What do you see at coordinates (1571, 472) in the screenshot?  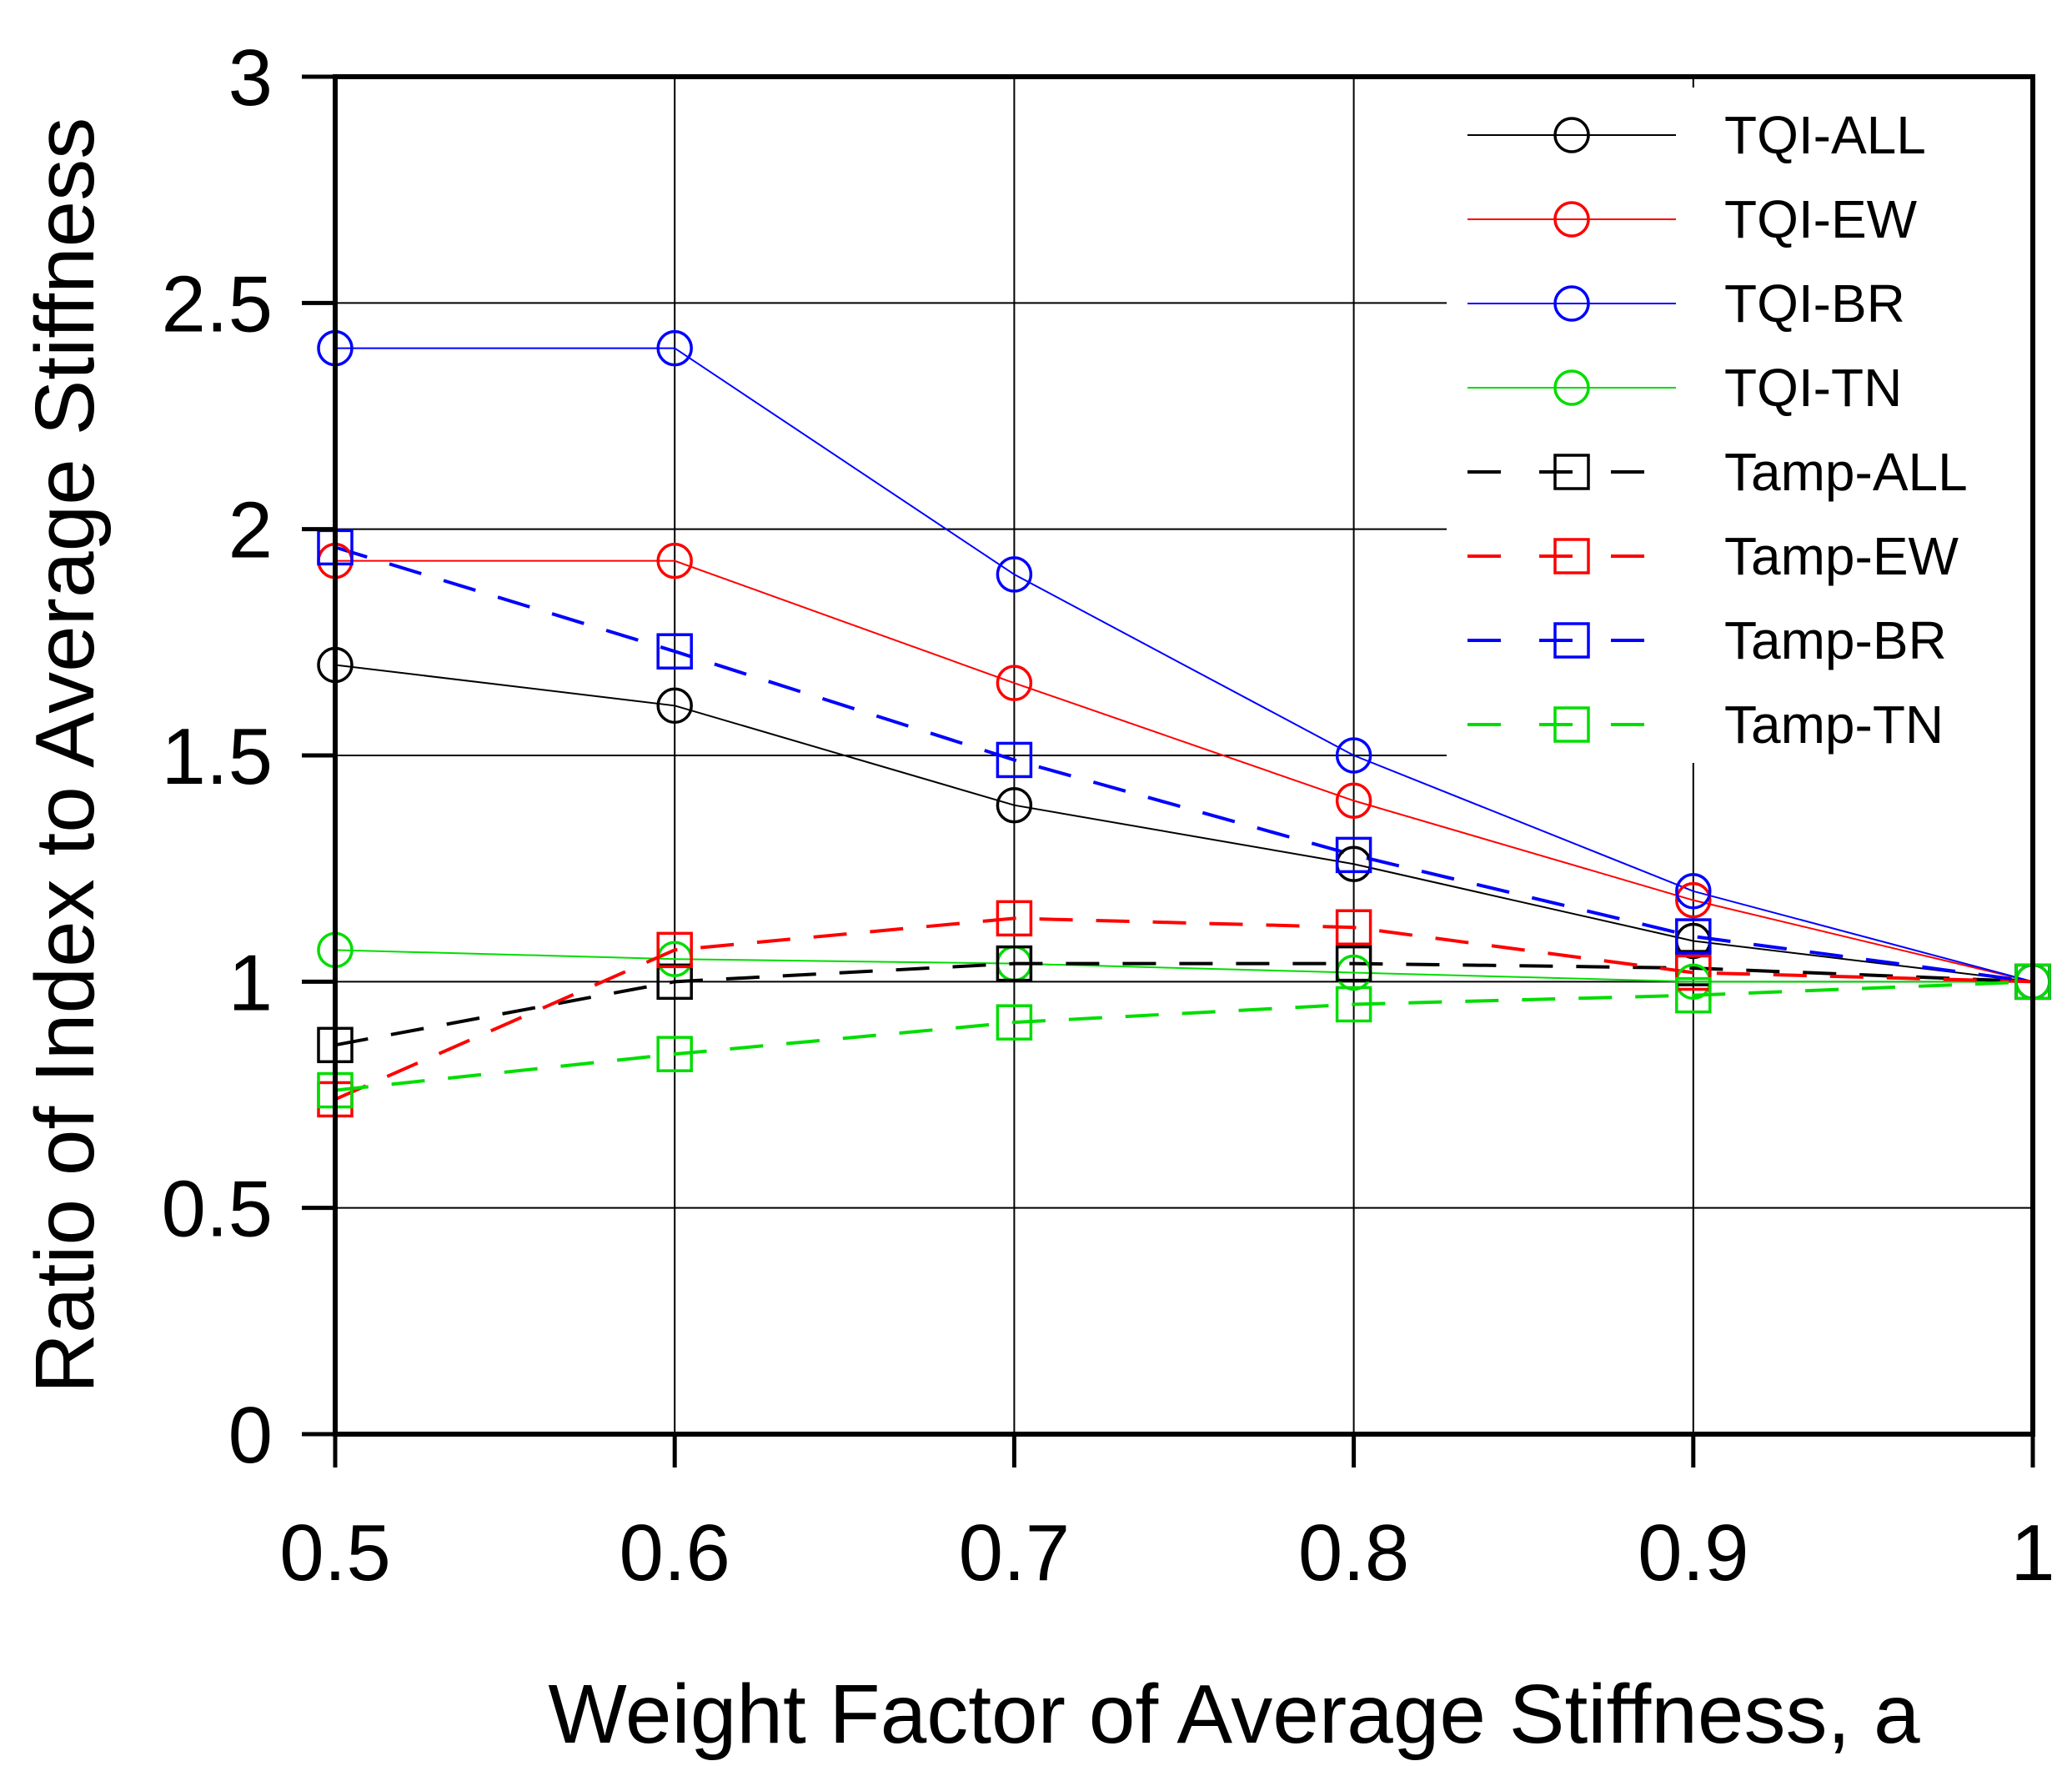 I see `legend-marker-tamp-all` at bounding box center [1571, 472].